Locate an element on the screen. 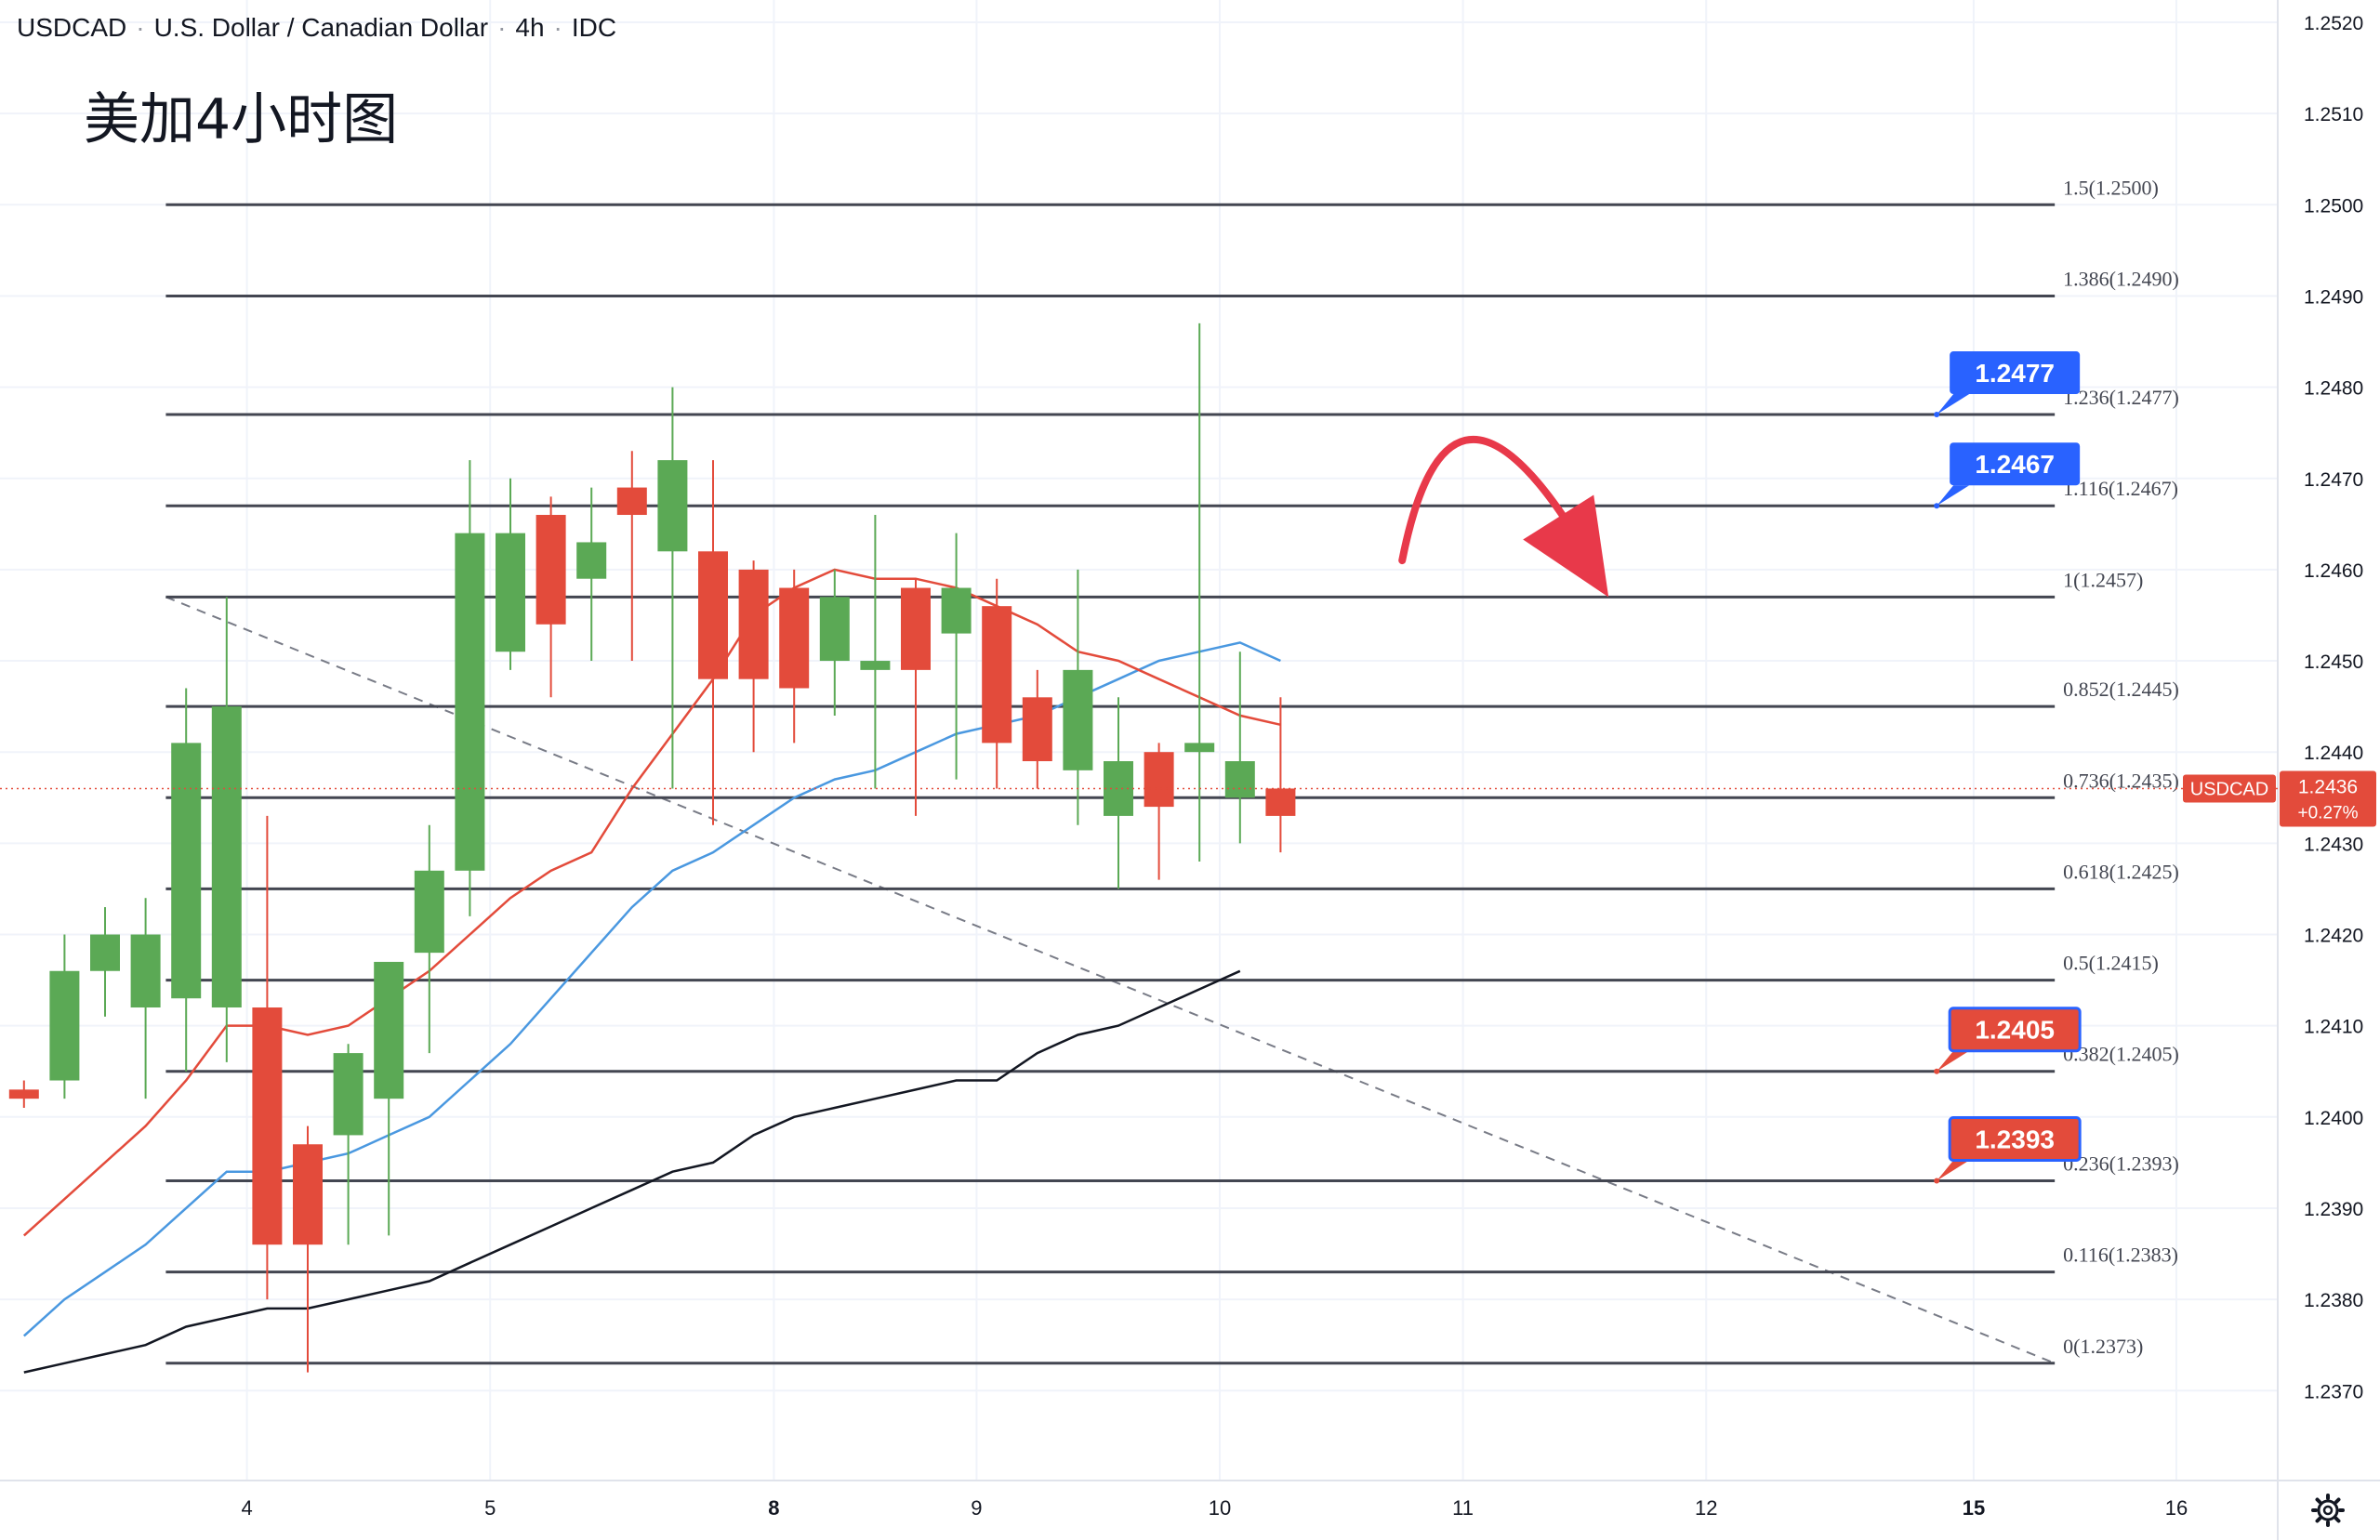 The height and width of the screenshot is (1540, 2380). projection-arrow is located at coordinates (1503, 516).